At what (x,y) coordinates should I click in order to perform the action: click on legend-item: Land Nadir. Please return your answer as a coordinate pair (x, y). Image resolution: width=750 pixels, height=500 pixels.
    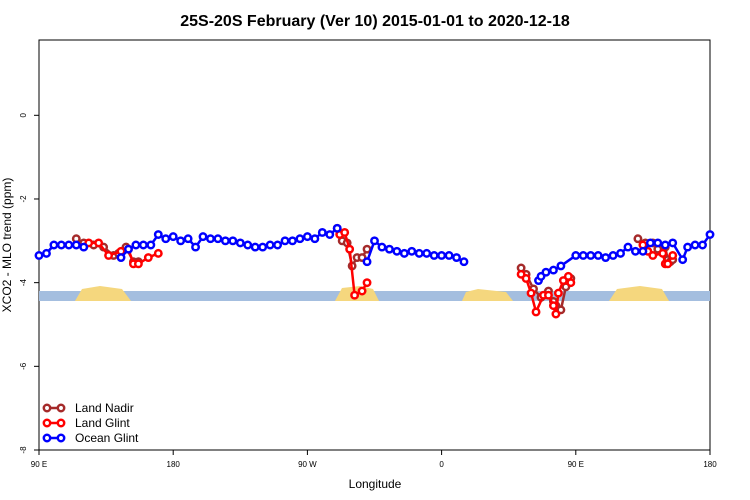
    Looking at the image, I should click on (88, 408).